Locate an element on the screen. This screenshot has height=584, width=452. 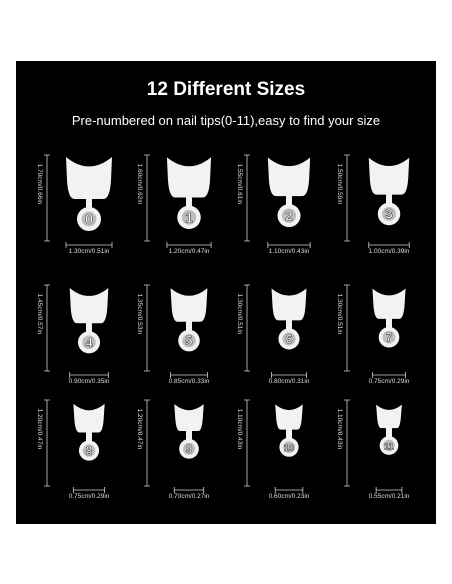
nail-tip-size-9: 9 1.20cm/0.47in 0.70cm/0.27in is located at coordinates (184, 451).